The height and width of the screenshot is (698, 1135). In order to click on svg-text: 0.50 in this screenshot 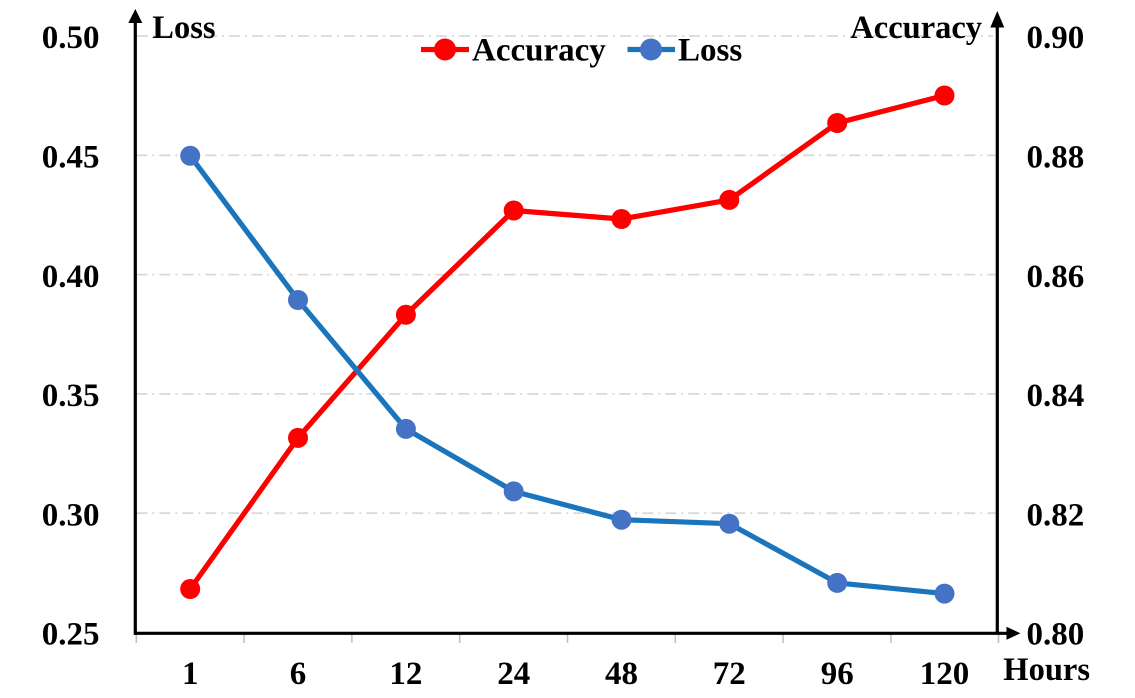, I will do `click(71, 38)`.